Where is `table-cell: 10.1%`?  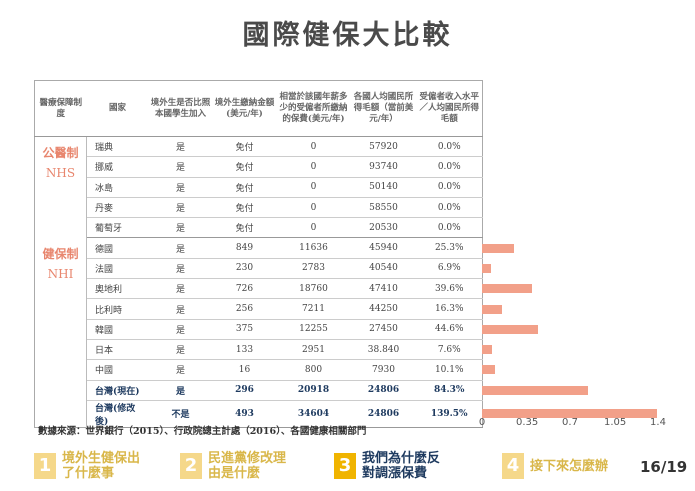
table-cell: 10.1% is located at coordinates (449, 370).